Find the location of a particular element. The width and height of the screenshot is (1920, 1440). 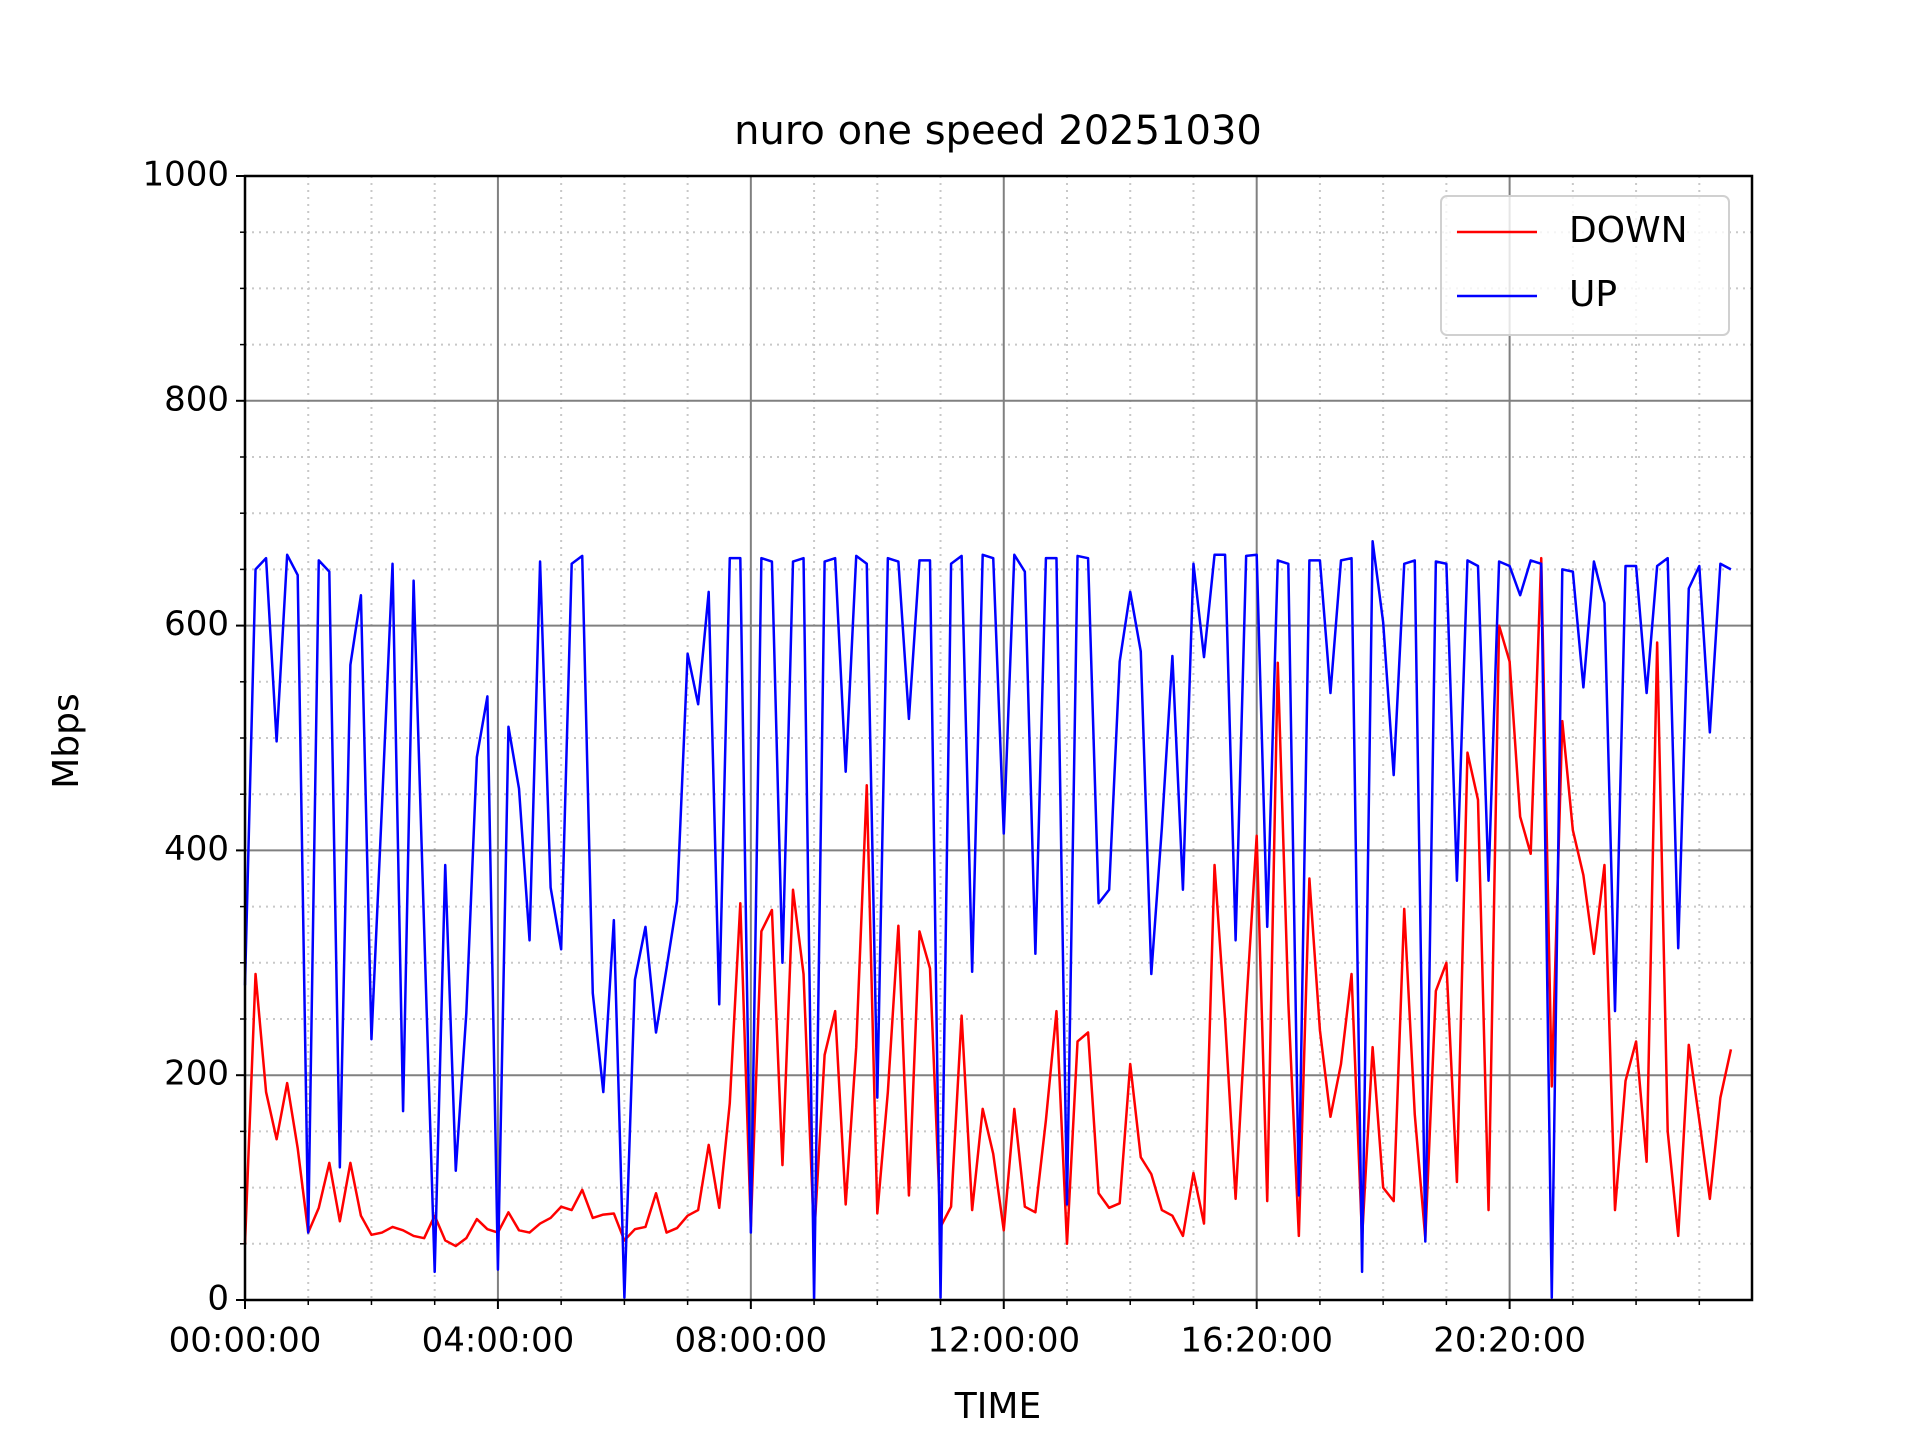

y-tick-label: 1000 is located at coordinates (185, 175).